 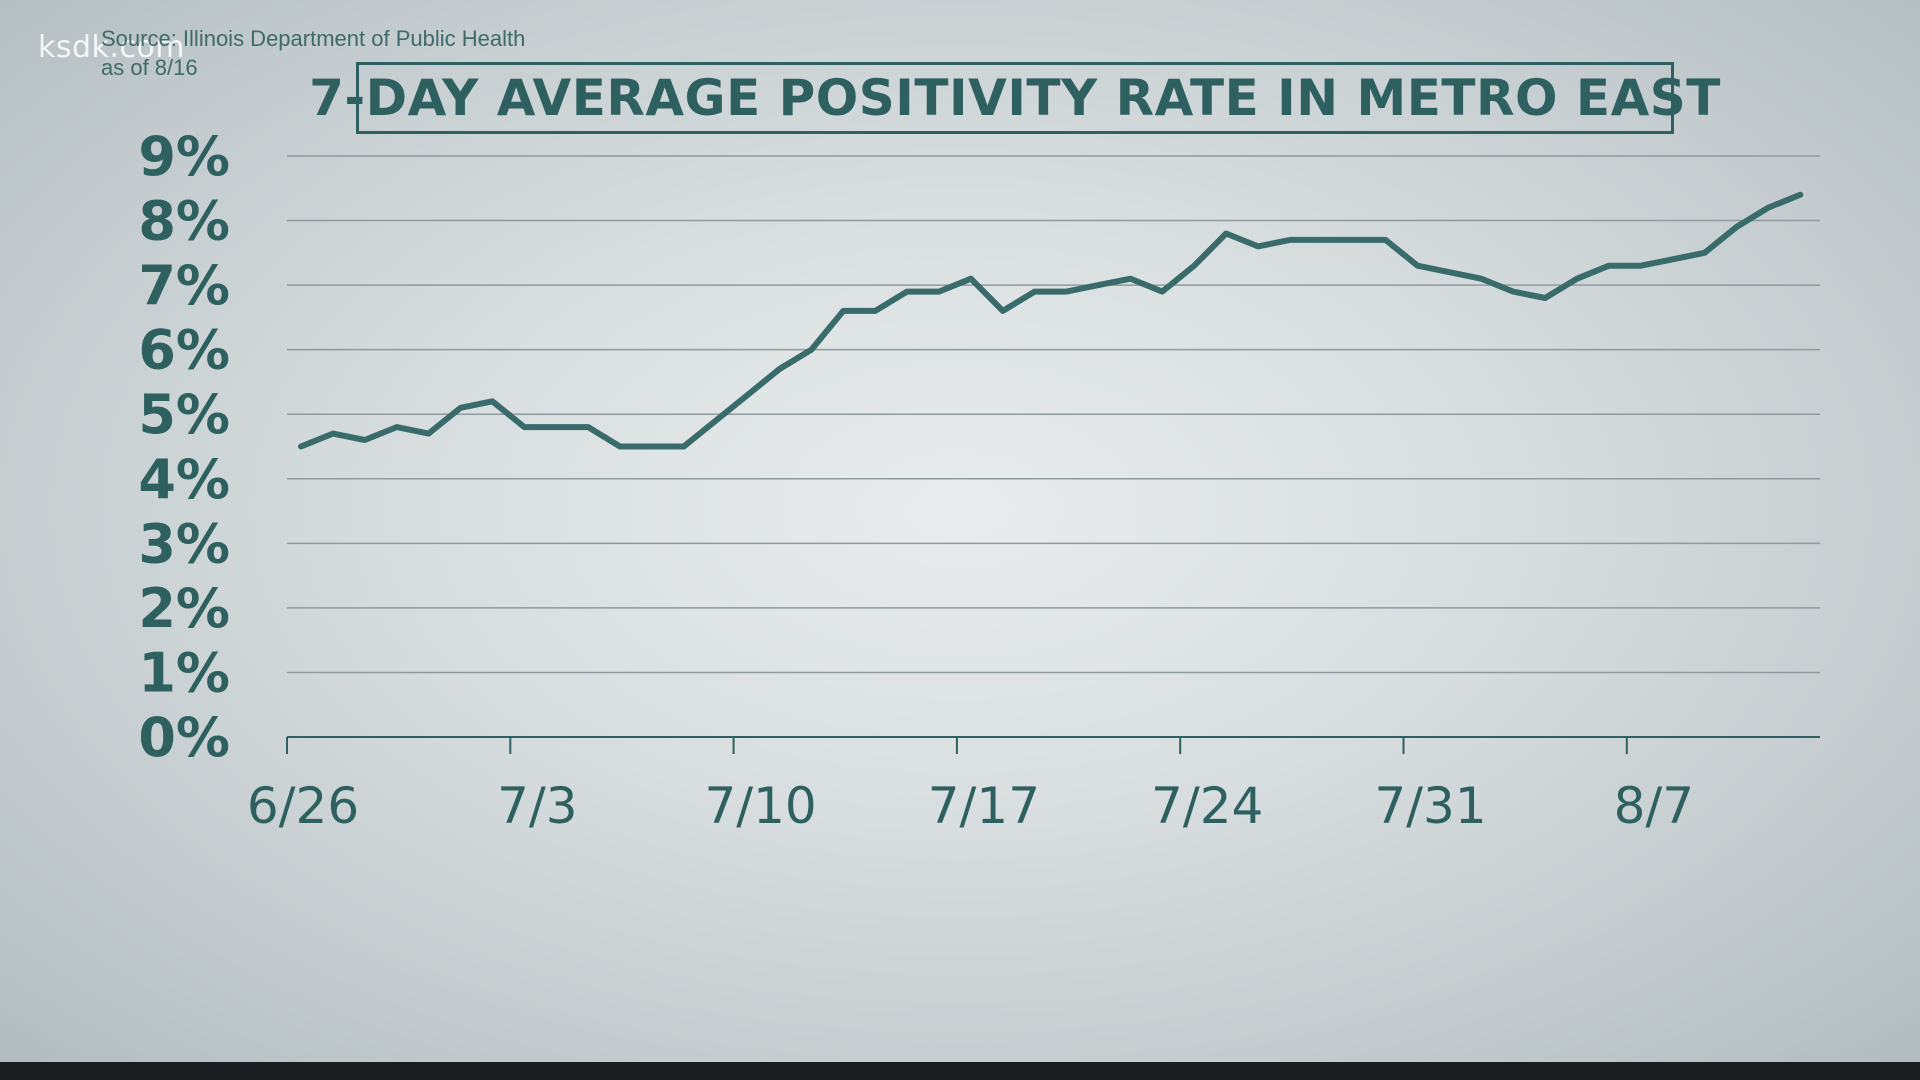 I want to click on y-tick-label: 3%, so click(x=184, y=543).